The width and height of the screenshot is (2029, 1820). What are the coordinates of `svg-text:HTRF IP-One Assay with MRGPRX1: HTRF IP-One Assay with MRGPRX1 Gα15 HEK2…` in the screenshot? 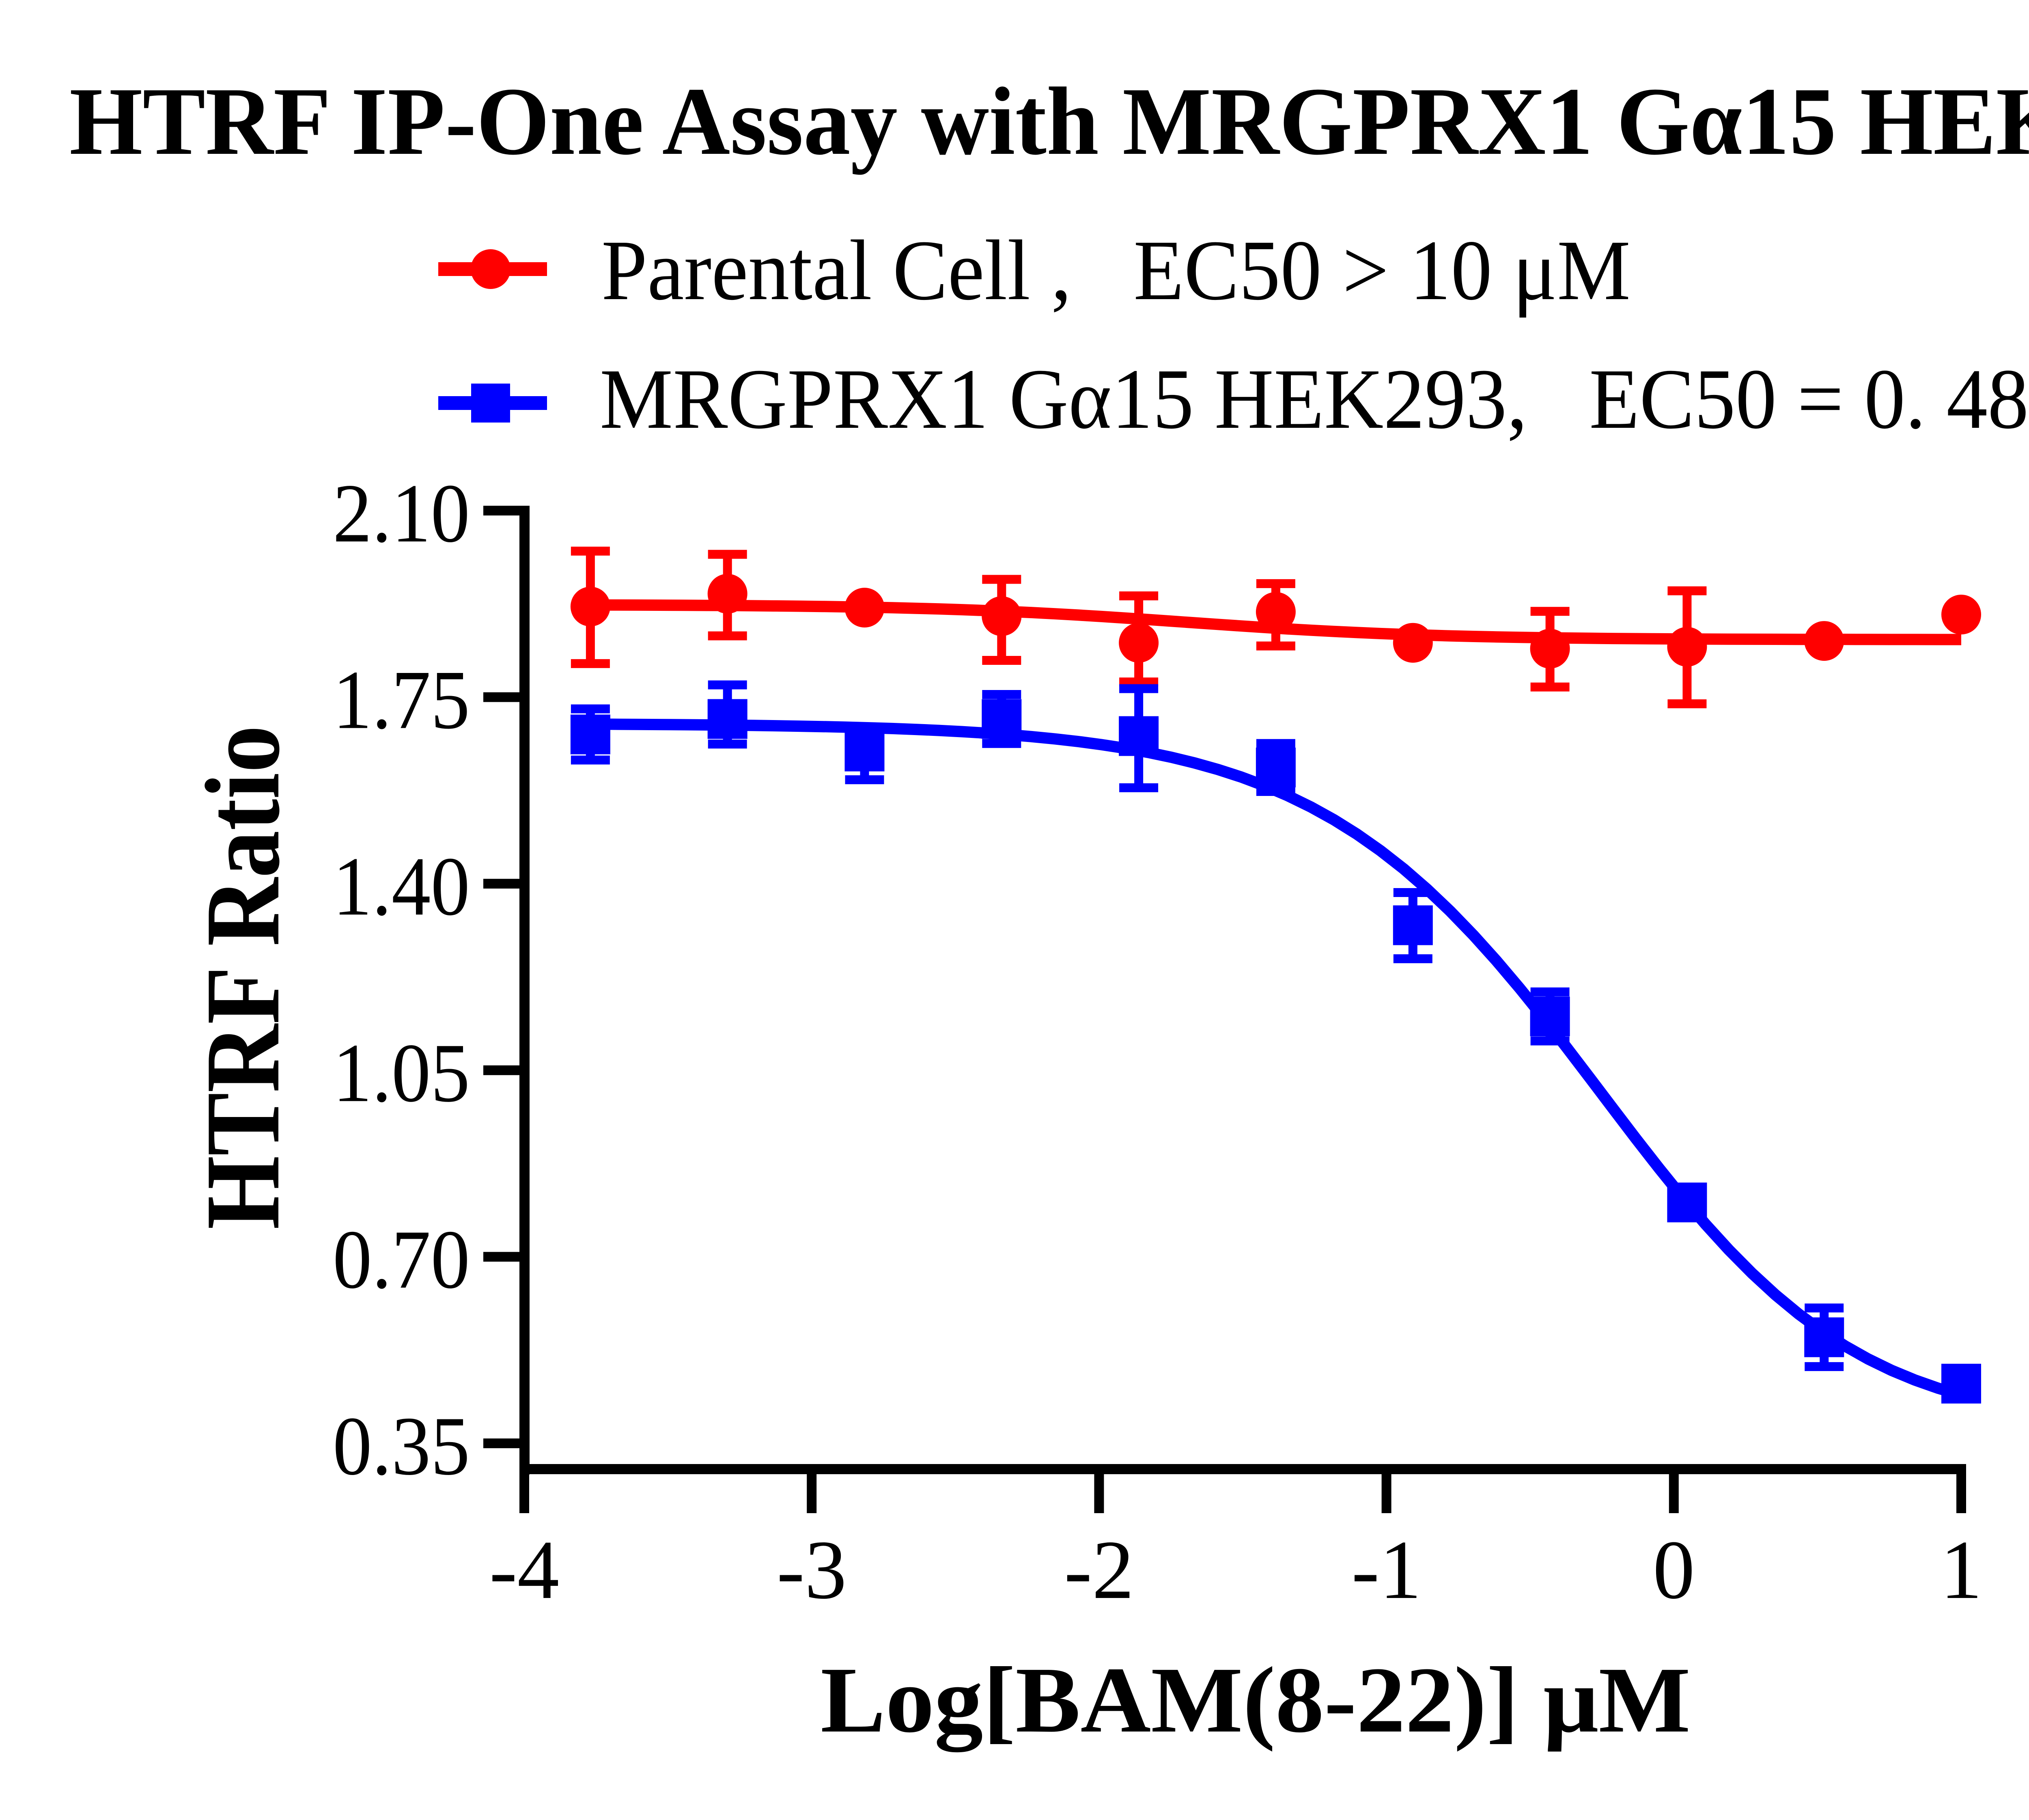 It's located at (1049, 121).